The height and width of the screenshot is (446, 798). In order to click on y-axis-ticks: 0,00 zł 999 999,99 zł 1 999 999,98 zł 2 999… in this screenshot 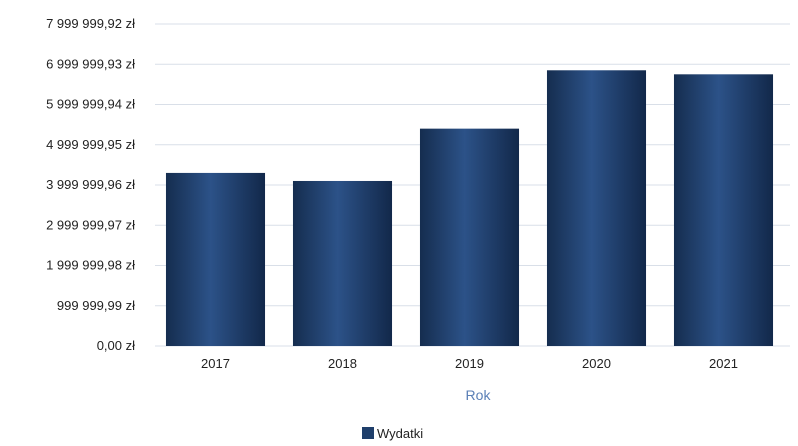, I will do `click(90, 184)`.